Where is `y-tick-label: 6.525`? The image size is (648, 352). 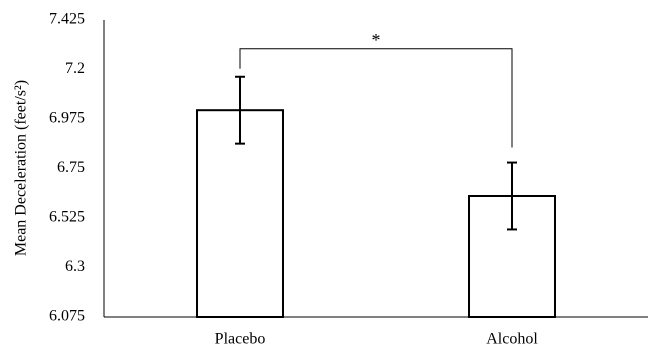
y-tick-label: 6.525 is located at coordinates (67, 217).